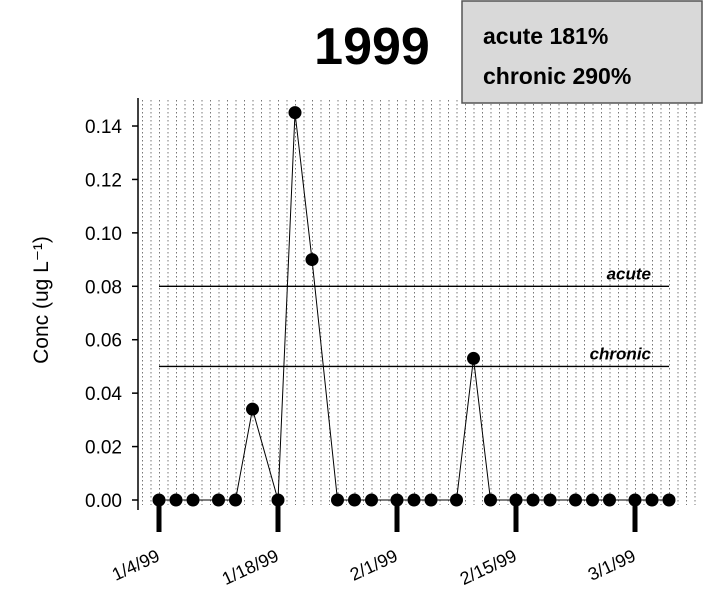  Describe the element at coordinates (41, 300) in the screenshot. I see `y-axis-label: Conc (ug L⁻¹)` at that location.